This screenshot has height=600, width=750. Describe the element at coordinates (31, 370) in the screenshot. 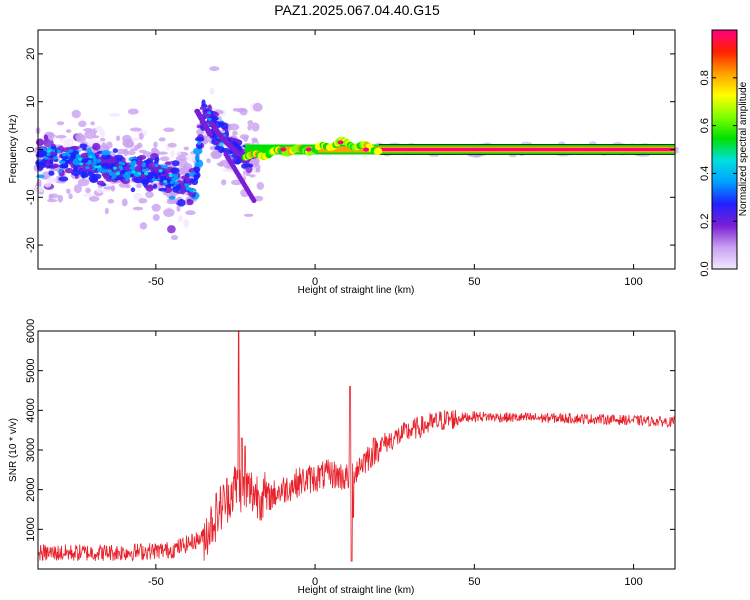

I see `snr-y-tick-label: 5000` at that location.